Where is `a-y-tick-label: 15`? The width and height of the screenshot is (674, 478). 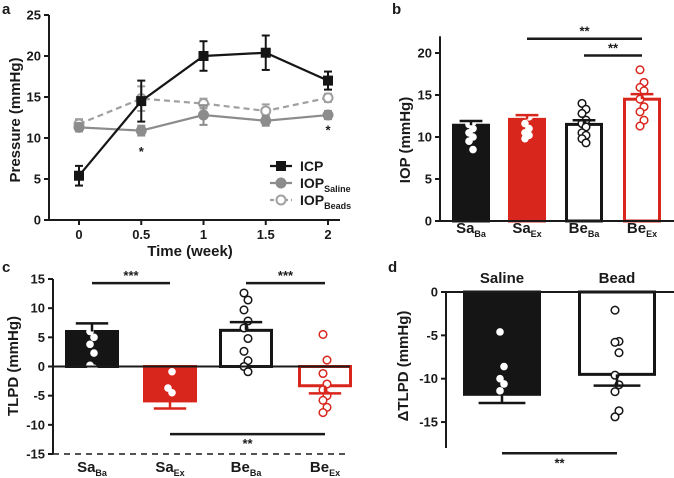 a-y-tick-label: 15 is located at coordinates (34, 97).